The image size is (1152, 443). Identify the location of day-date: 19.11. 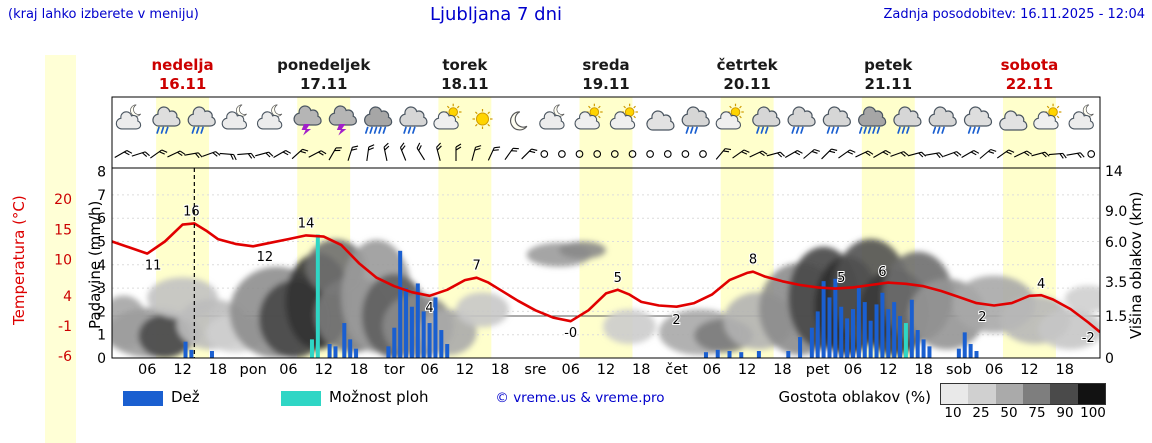
(606, 84).